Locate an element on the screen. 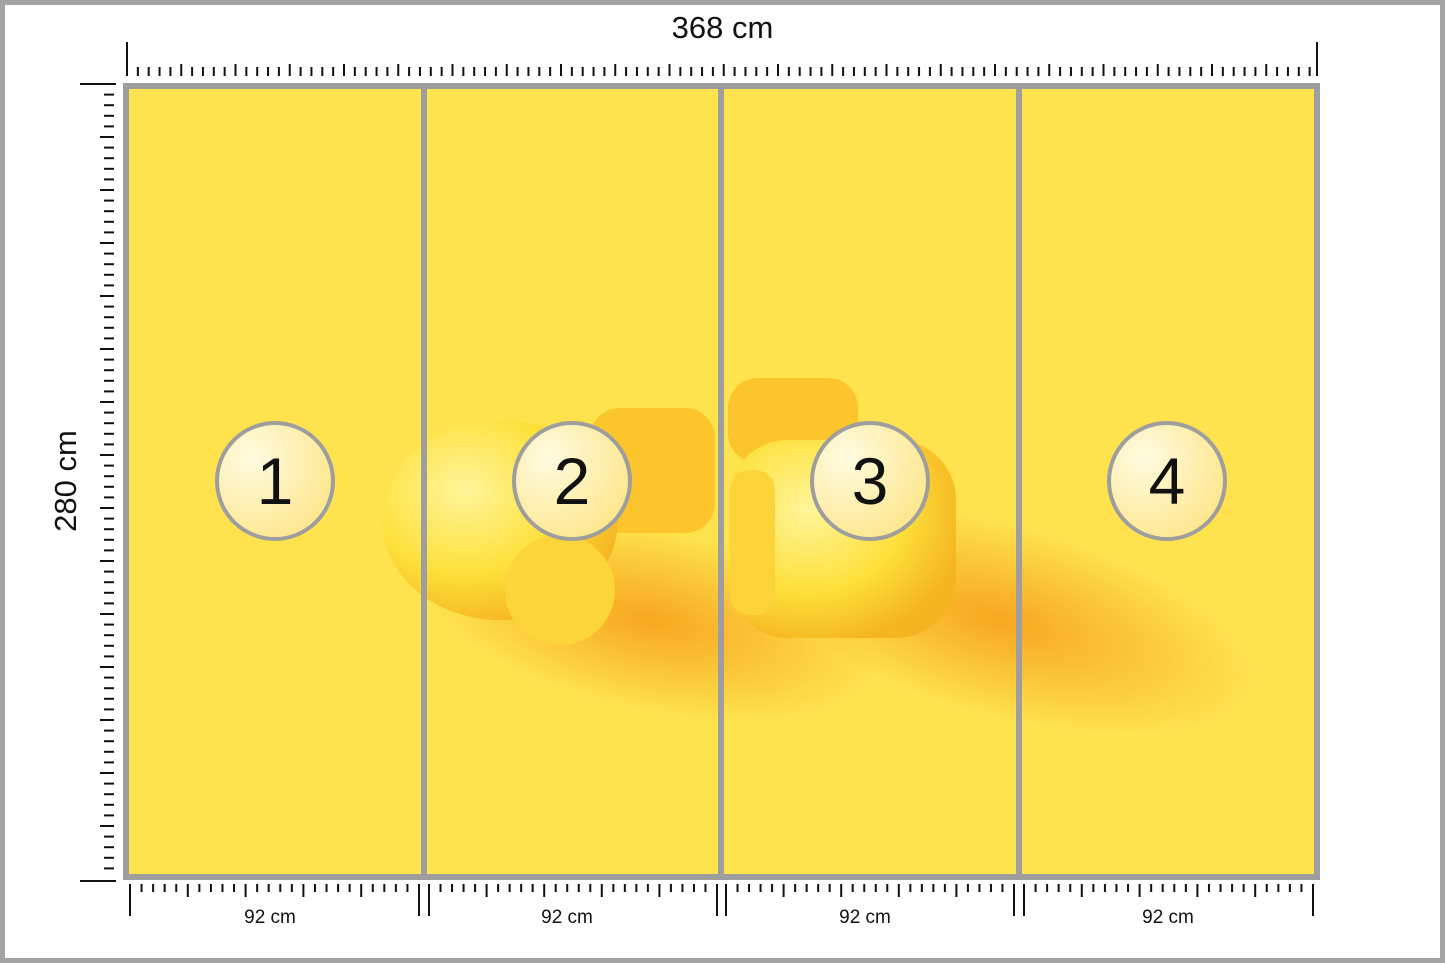 The height and width of the screenshot is (963, 1445). panel-number-4: 4 is located at coordinates (1167, 481).